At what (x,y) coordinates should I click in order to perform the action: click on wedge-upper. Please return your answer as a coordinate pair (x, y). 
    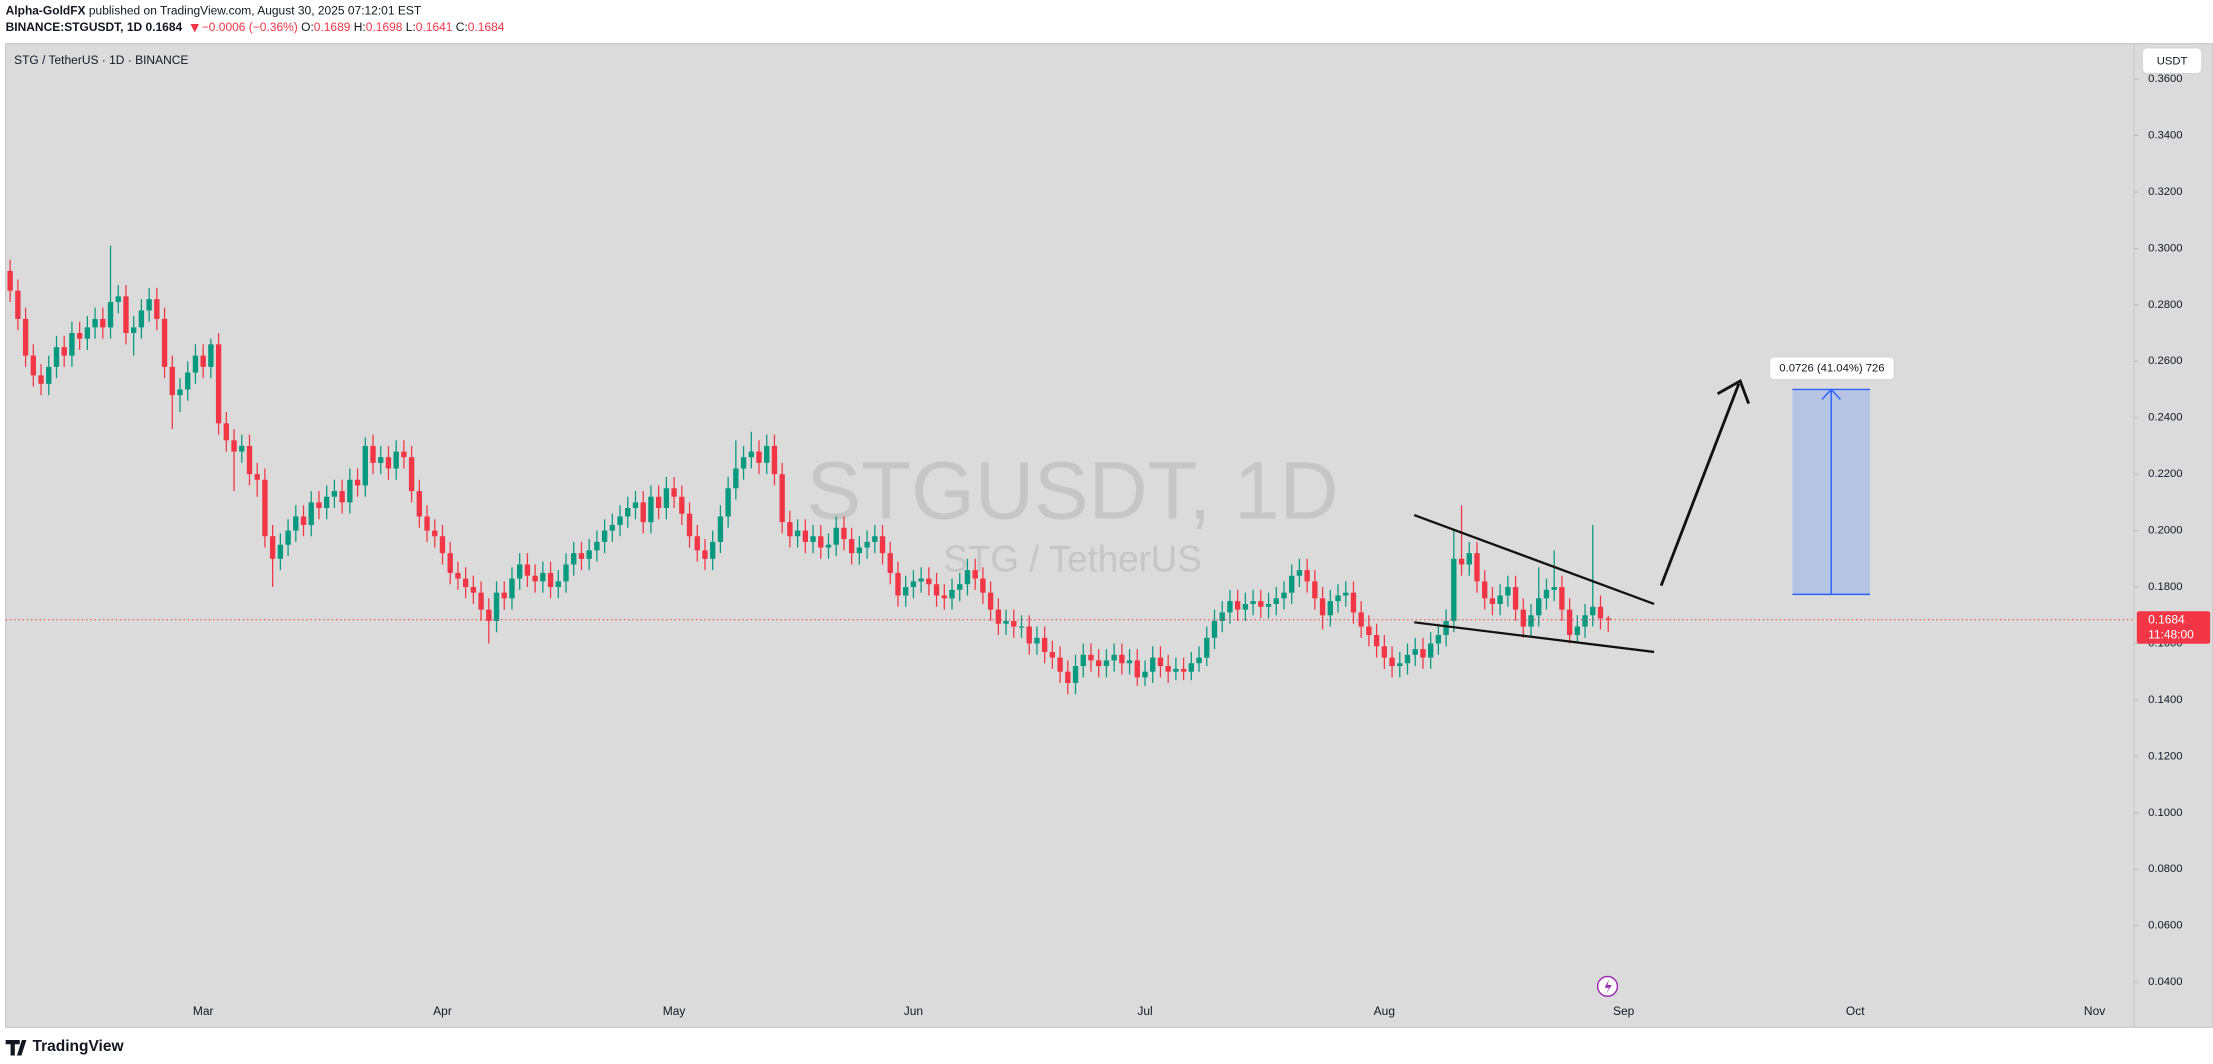
    Looking at the image, I should click on (1534, 560).